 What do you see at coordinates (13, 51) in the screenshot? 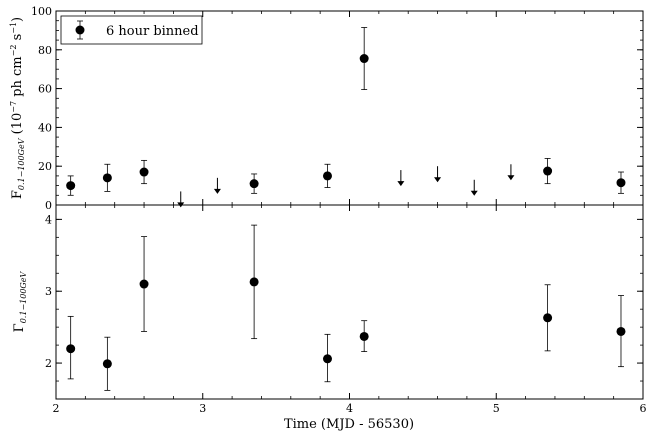
I see `flux-ylabel-exp2: −2` at bounding box center [13, 51].